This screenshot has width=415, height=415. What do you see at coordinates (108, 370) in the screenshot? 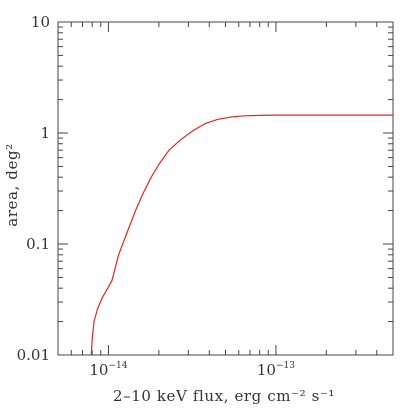
I see `x-tick-label: 10−14` at bounding box center [108, 370].